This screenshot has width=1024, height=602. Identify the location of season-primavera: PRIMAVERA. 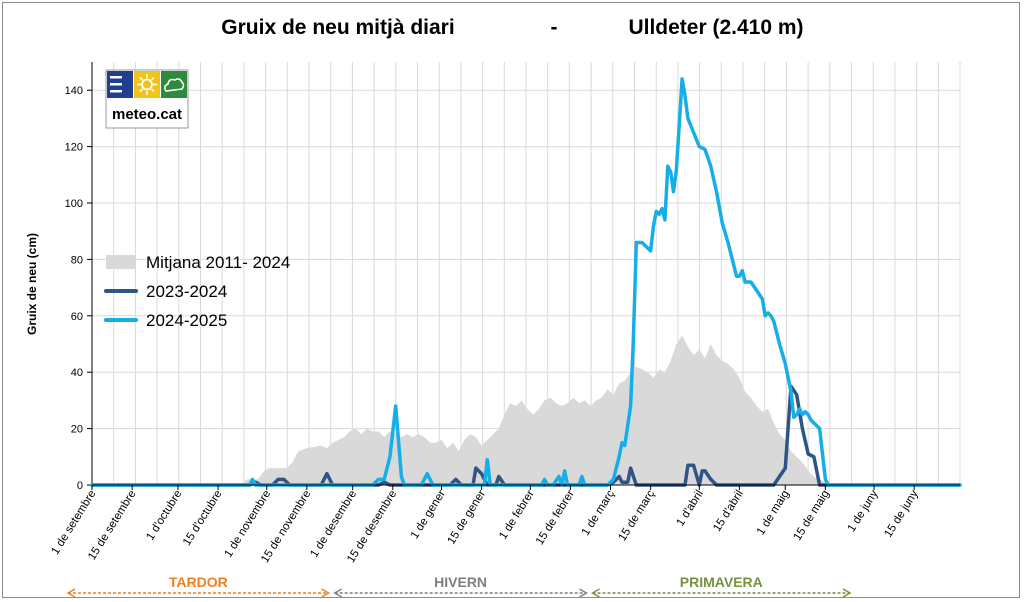
(721, 586).